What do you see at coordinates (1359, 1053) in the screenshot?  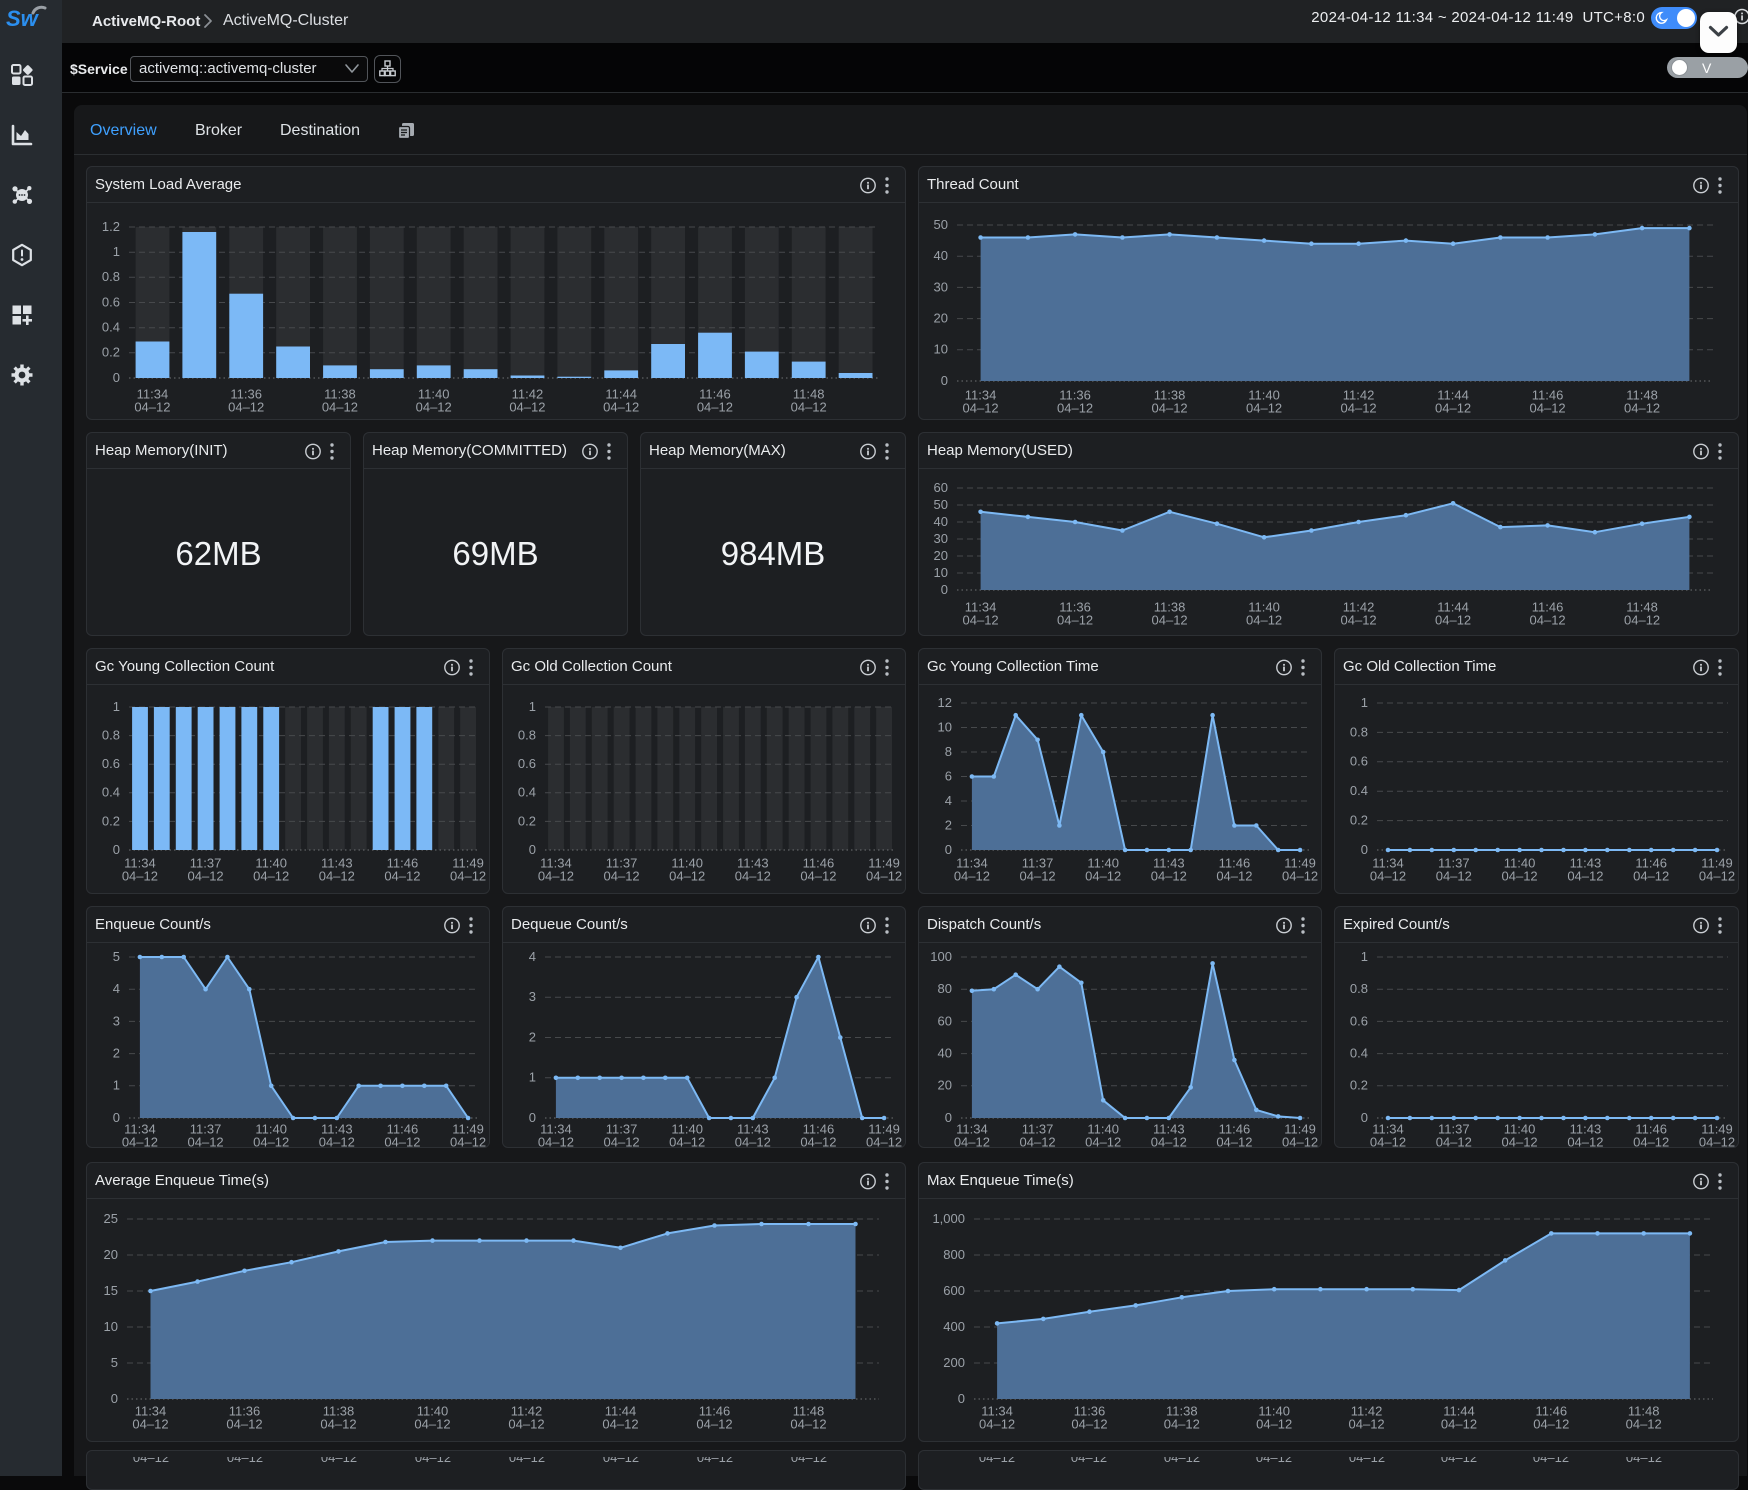 I see `svg-text: 0.4` at bounding box center [1359, 1053].